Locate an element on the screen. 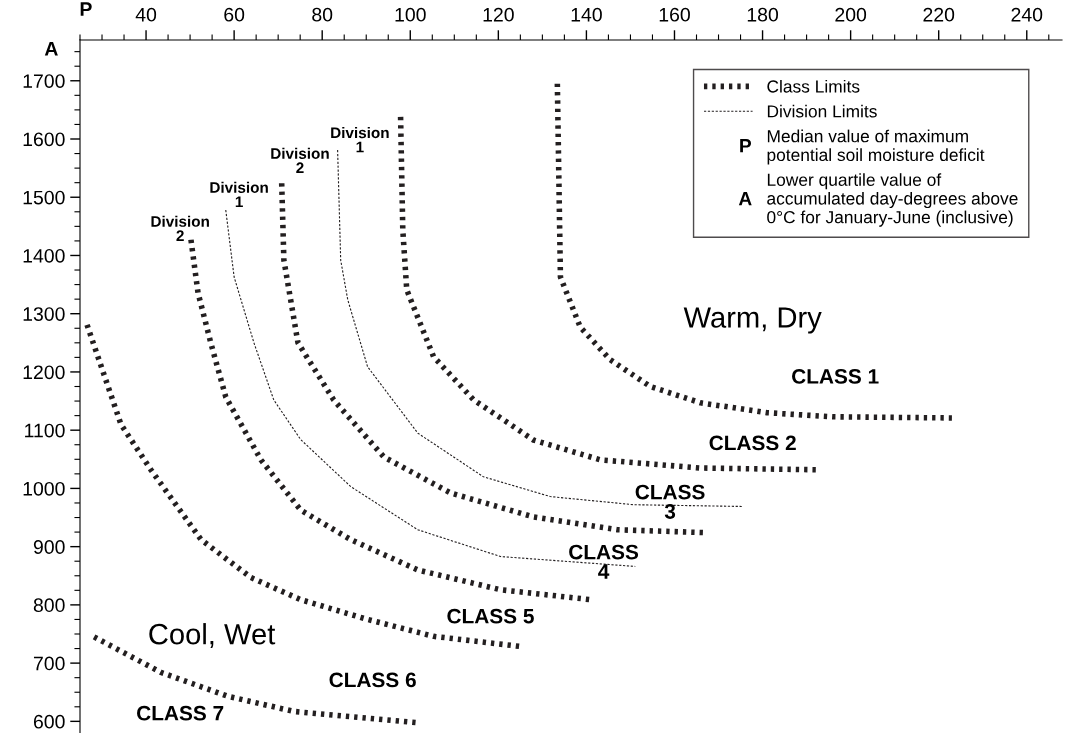 This screenshot has height=733, width=1068. annotation: Lower quartile value of accumulated day-degrees above 0°C for January-June (inclusive) is located at coordinates (892, 200).